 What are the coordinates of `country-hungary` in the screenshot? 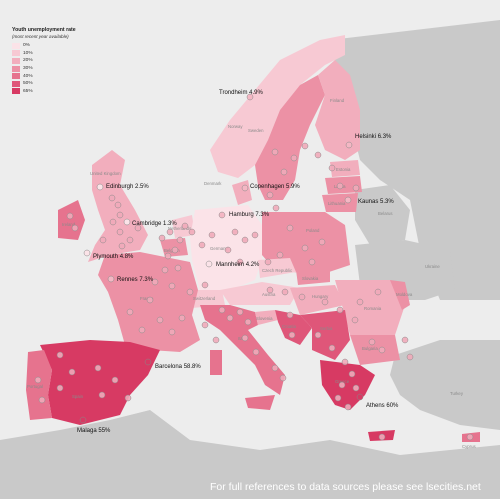 It's located at (317, 300).